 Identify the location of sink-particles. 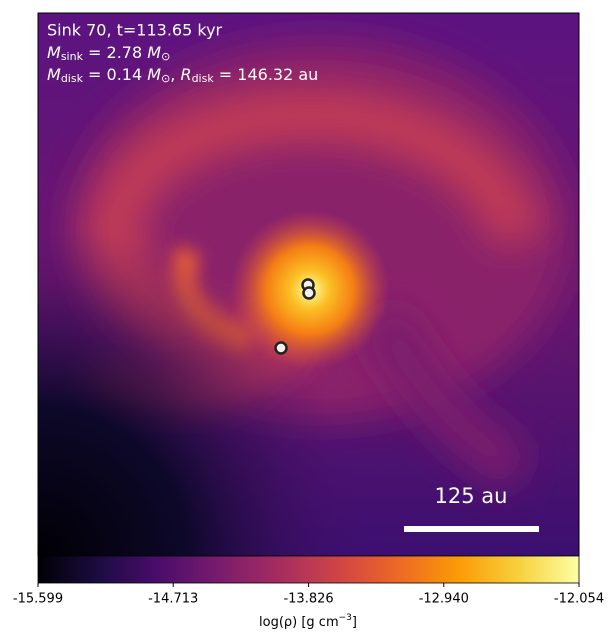
(295, 316).